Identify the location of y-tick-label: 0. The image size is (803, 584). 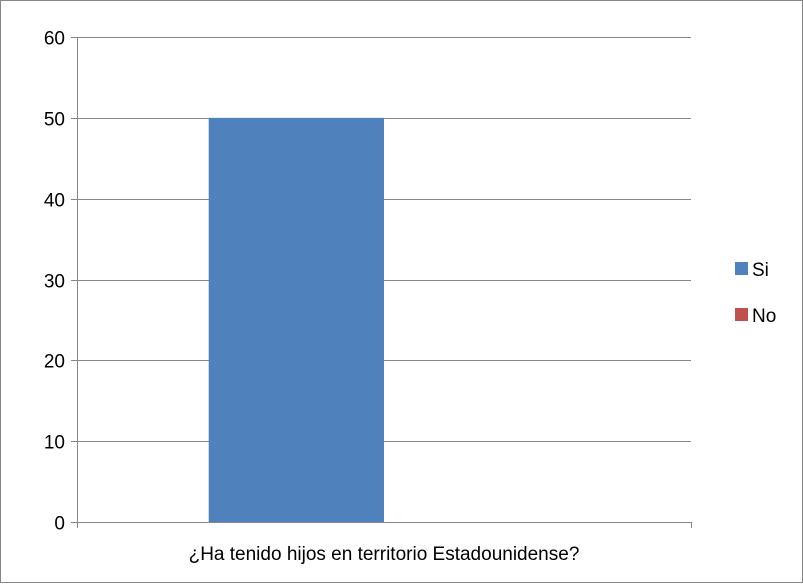
(59, 524).